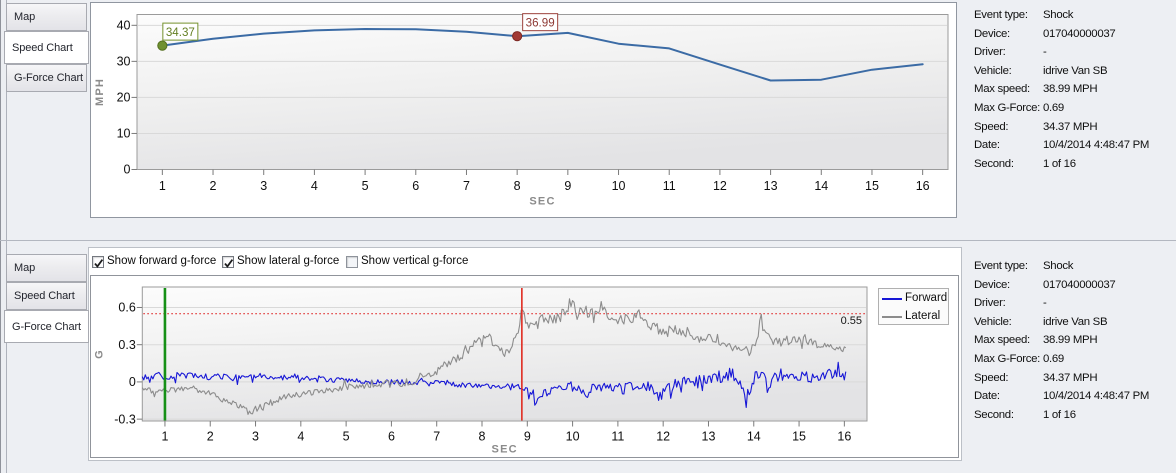 This screenshot has width=1176, height=473. Describe the element at coordinates (46, 47) in the screenshot. I see `tab-speed-chart-top: Speed Chart` at that location.